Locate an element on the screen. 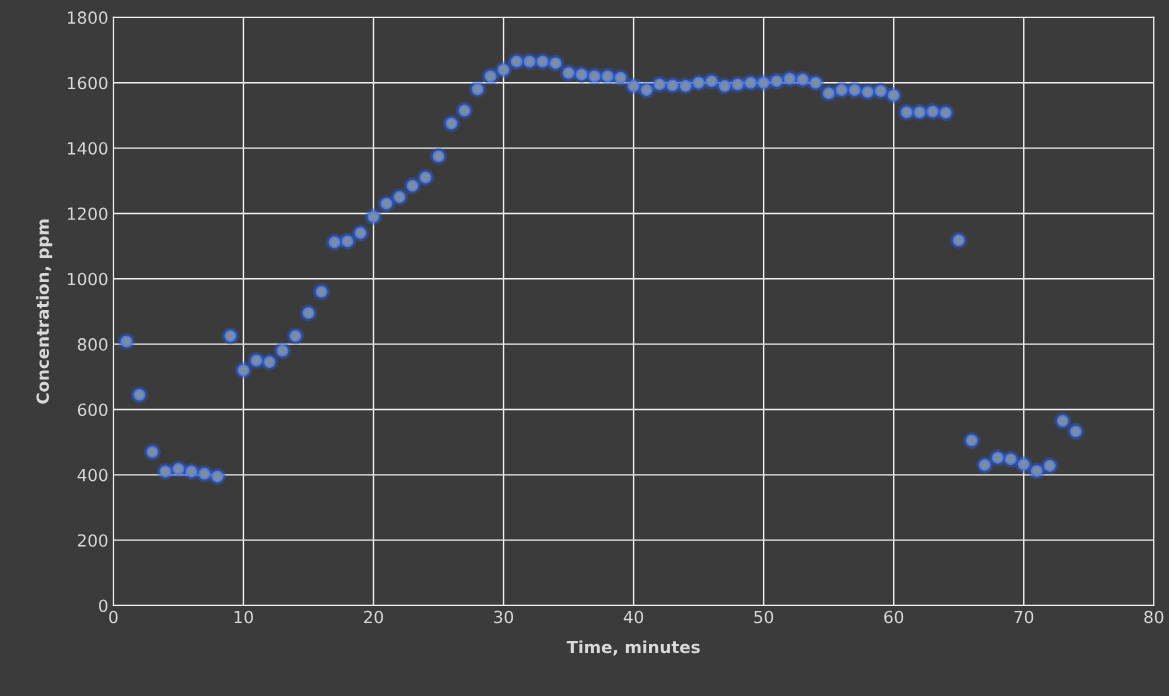 This screenshot has height=696, width=1169. x-tick-label: 40 is located at coordinates (633, 617).